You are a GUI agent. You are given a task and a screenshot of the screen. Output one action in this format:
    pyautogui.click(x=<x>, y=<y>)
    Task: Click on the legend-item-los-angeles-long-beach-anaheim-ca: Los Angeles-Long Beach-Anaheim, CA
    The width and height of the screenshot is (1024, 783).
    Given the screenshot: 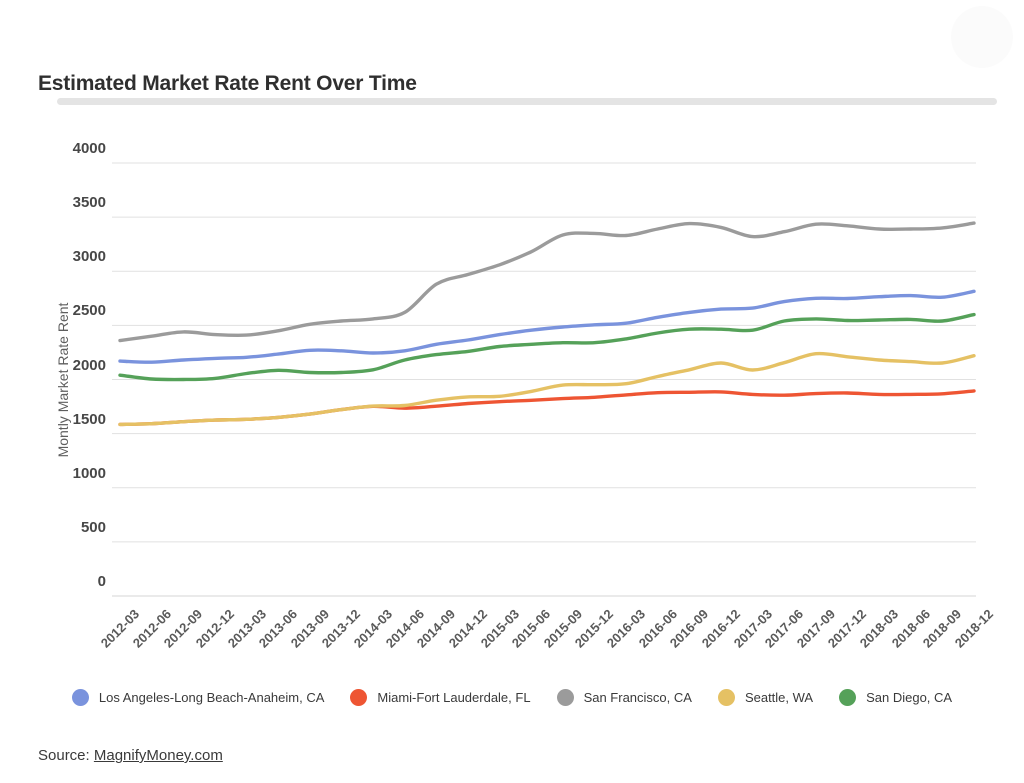 What is the action you would take?
    pyautogui.click(x=198, y=697)
    